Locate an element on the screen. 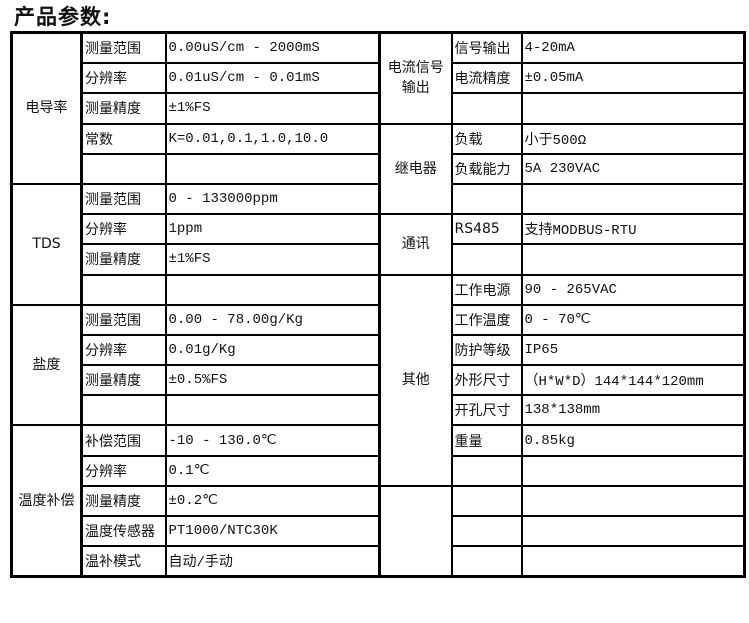 The height and width of the screenshot is (623, 749). table-row: 测量精度 ±0.5%FS 外形尺寸 （H*W*D）144*144*120mm is located at coordinates (379, 380).